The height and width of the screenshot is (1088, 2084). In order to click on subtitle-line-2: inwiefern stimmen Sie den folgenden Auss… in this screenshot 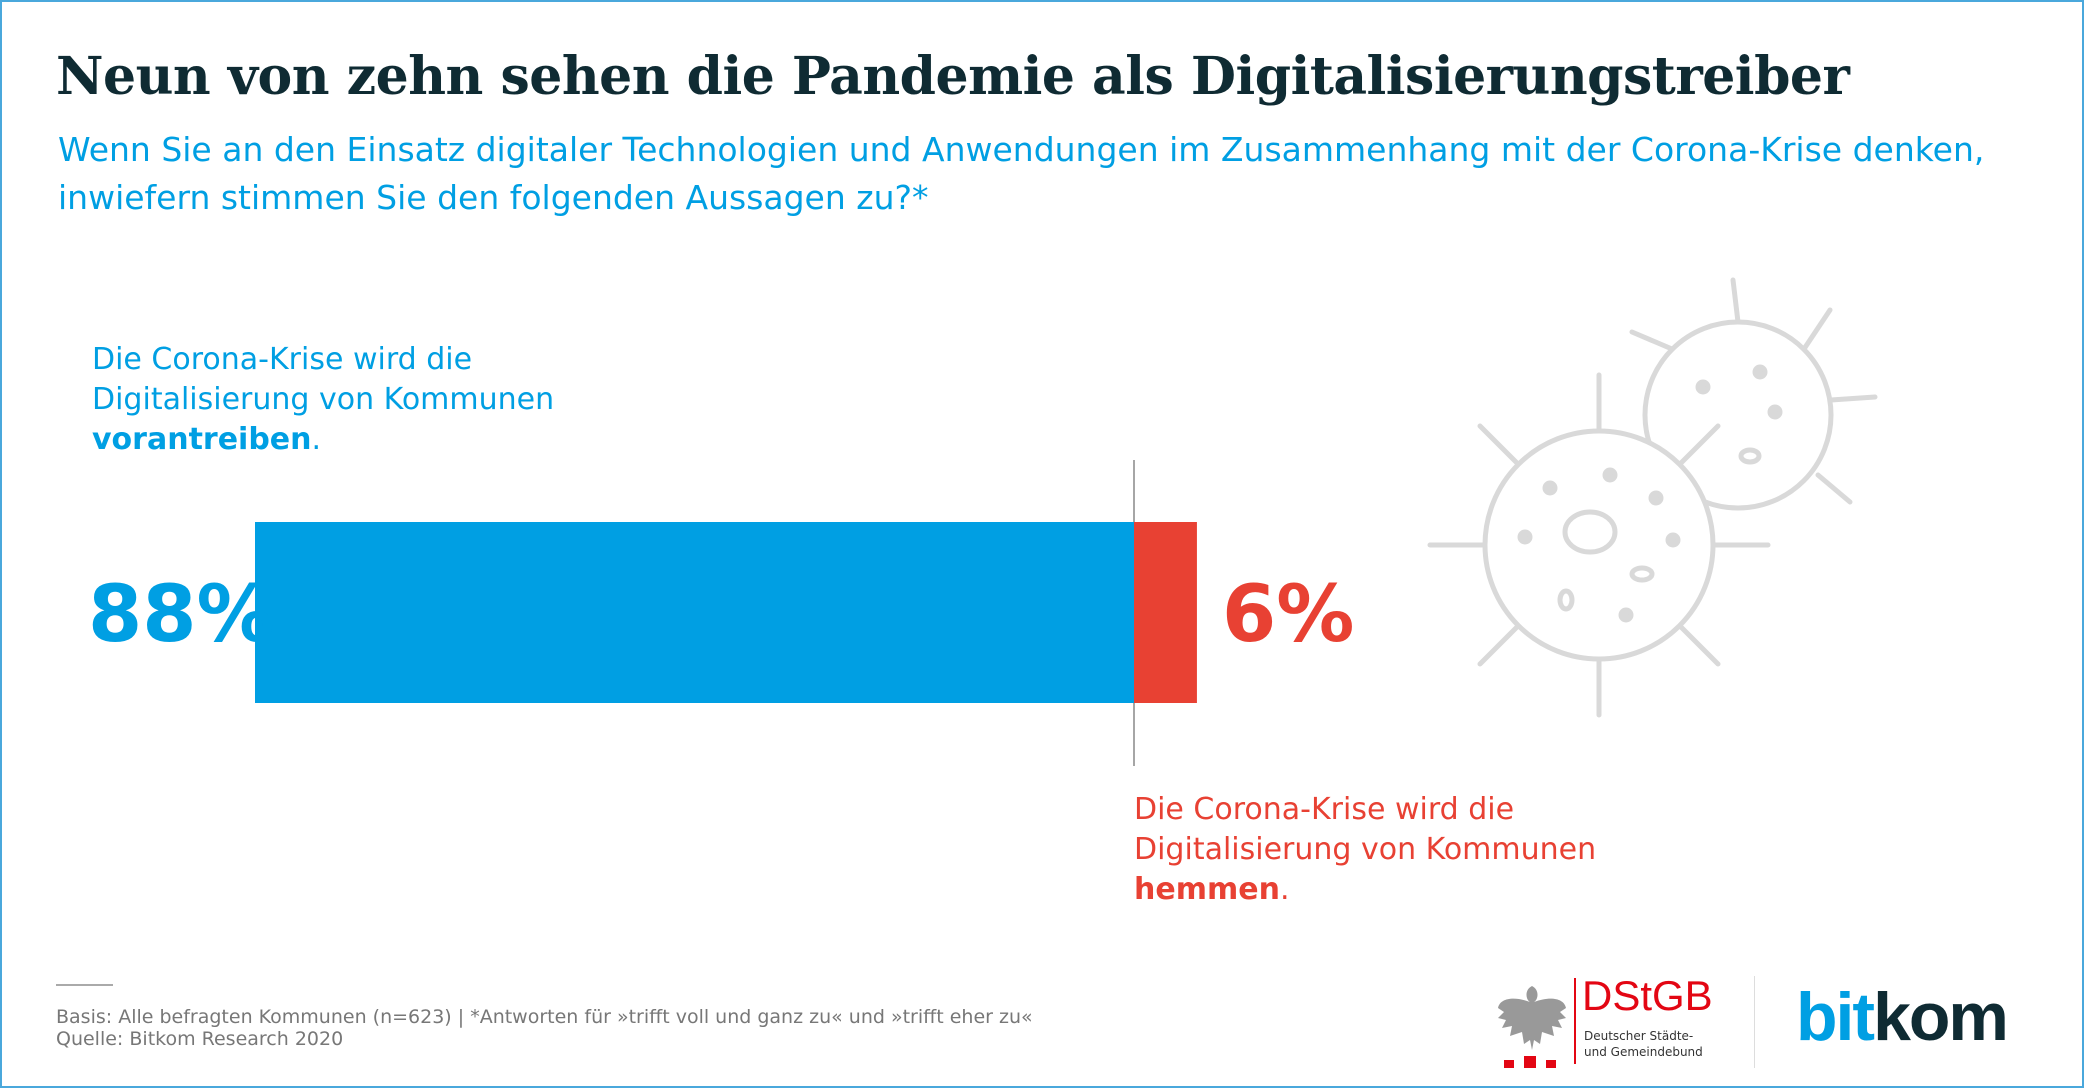, I will do `click(493, 197)`.